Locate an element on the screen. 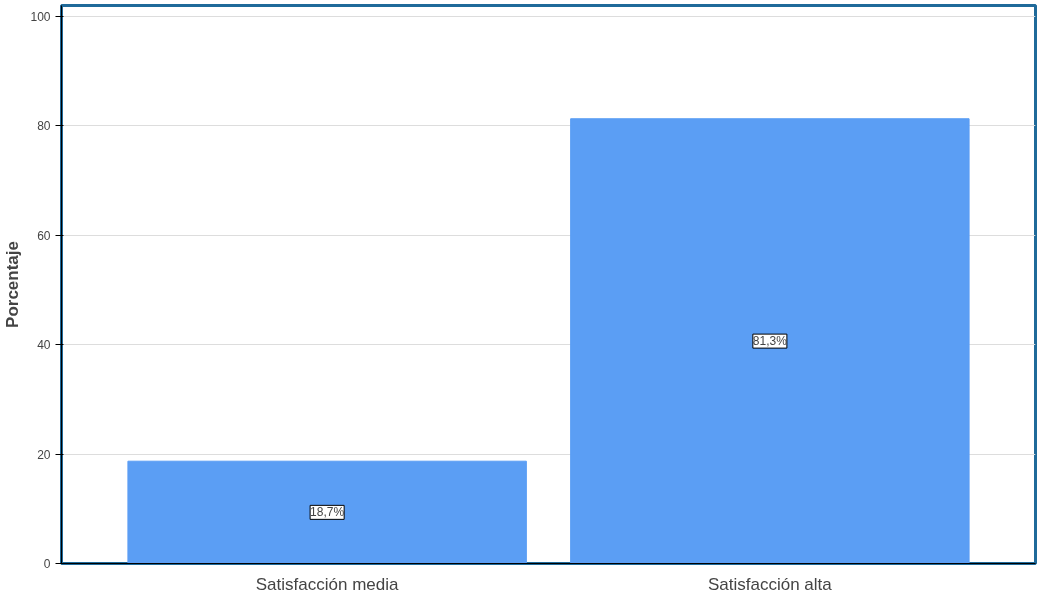 Image resolution: width=1056 pixels, height=608 pixels. x-tick-label: Satisfacción alta is located at coordinates (770, 584).